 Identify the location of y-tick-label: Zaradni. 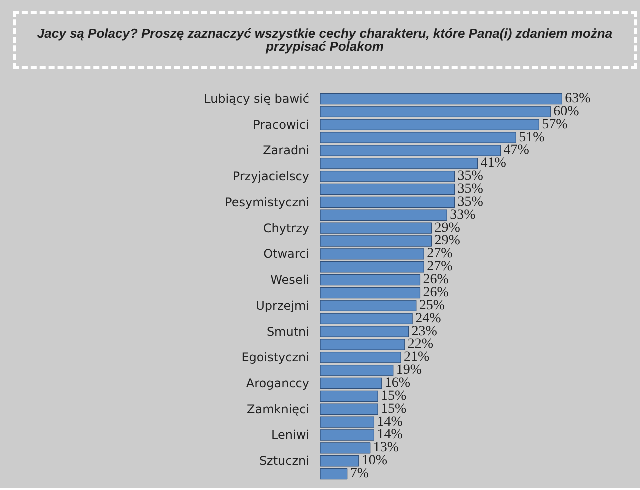
(286, 151).